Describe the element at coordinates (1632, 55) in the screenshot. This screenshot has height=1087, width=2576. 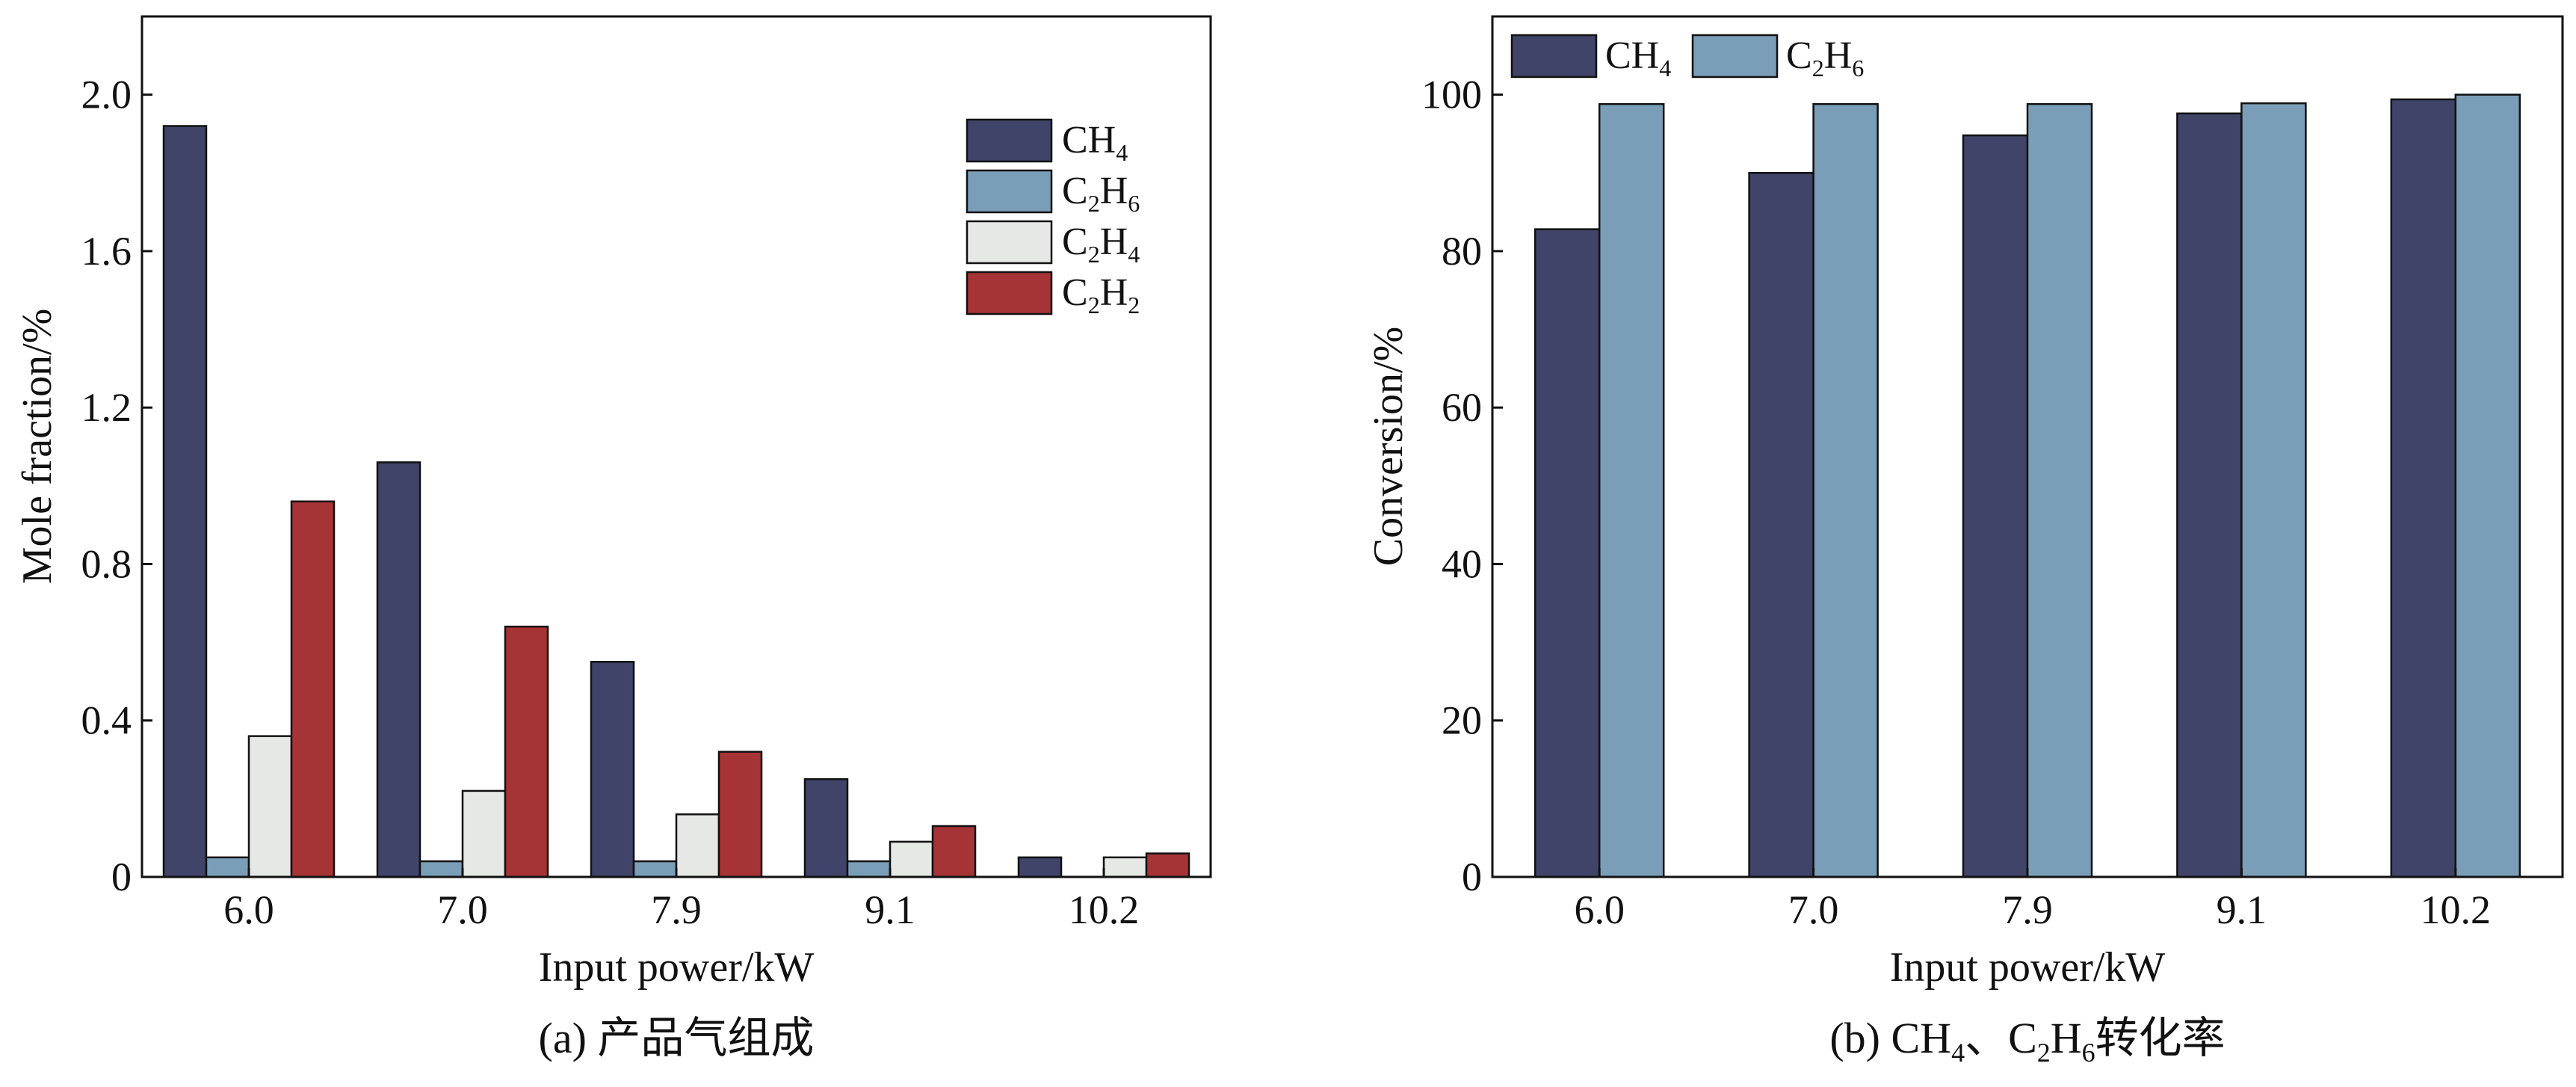
I see `chart-b-legend-label-CH4-base: CH` at that location.